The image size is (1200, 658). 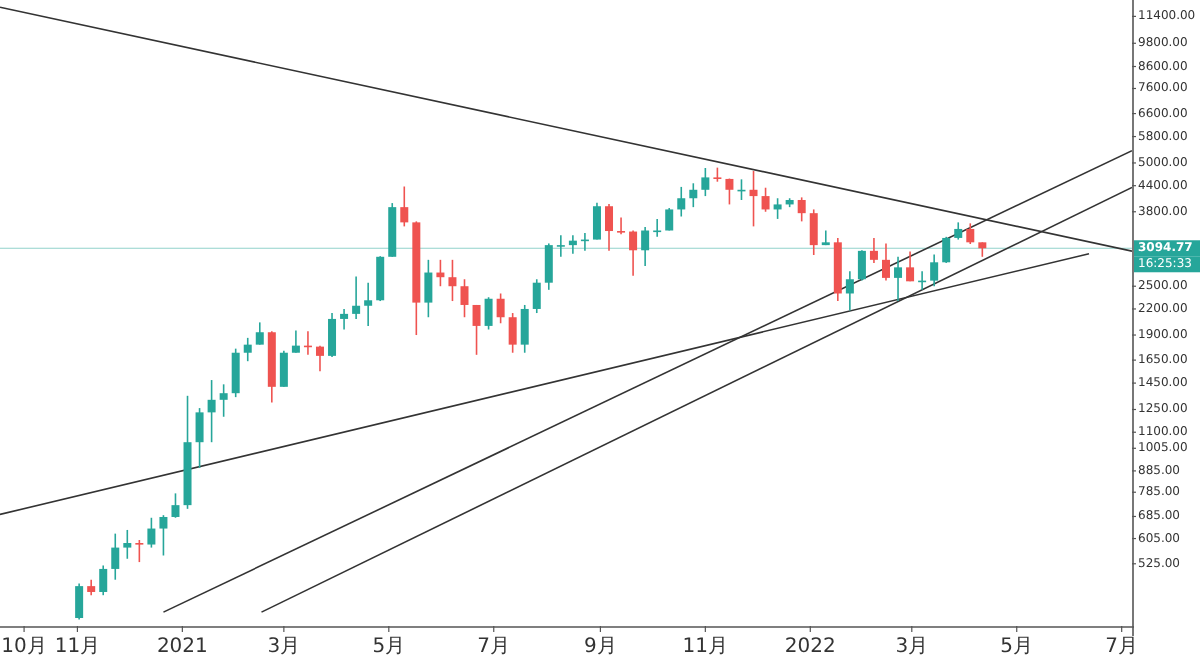 I want to click on x-tick-label: 10月, so click(x=24, y=647).